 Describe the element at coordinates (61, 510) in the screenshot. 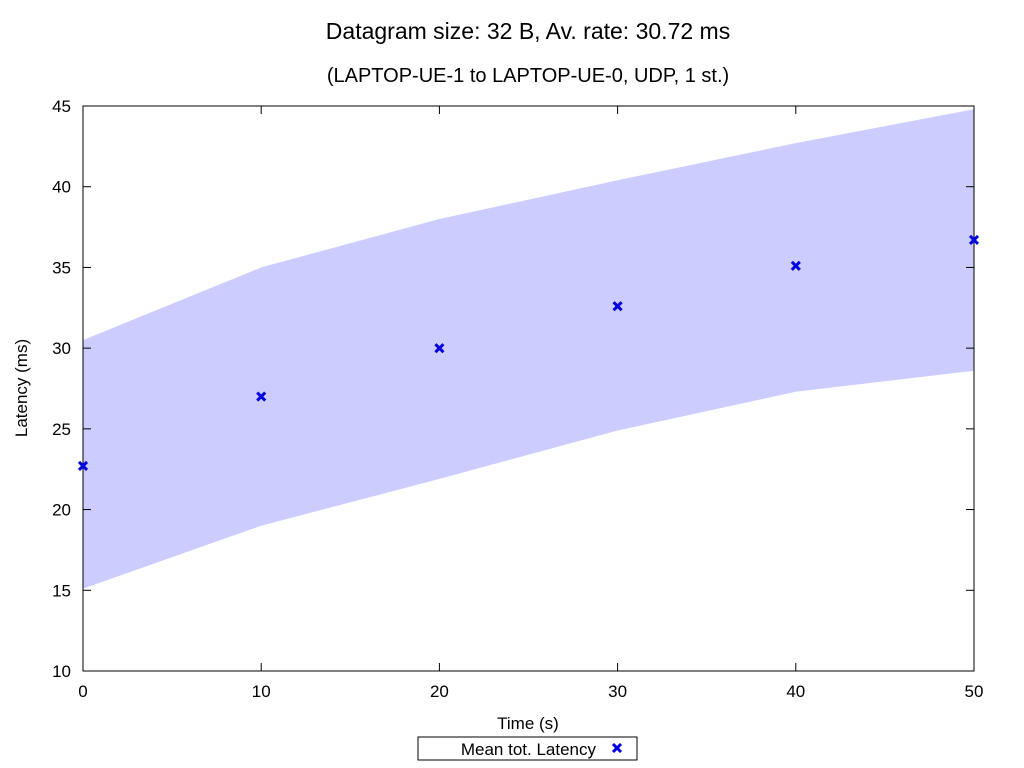

I see `y-tick-label: 20` at that location.